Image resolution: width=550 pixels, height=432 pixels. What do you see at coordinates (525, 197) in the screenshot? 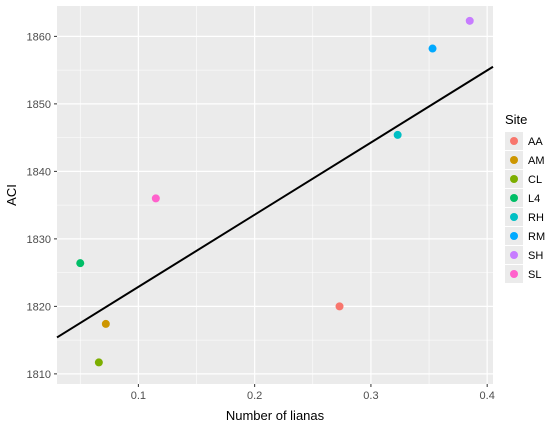
I see `legend: Site AA AM CL L4 RH RM SH SL` at bounding box center [525, 197].